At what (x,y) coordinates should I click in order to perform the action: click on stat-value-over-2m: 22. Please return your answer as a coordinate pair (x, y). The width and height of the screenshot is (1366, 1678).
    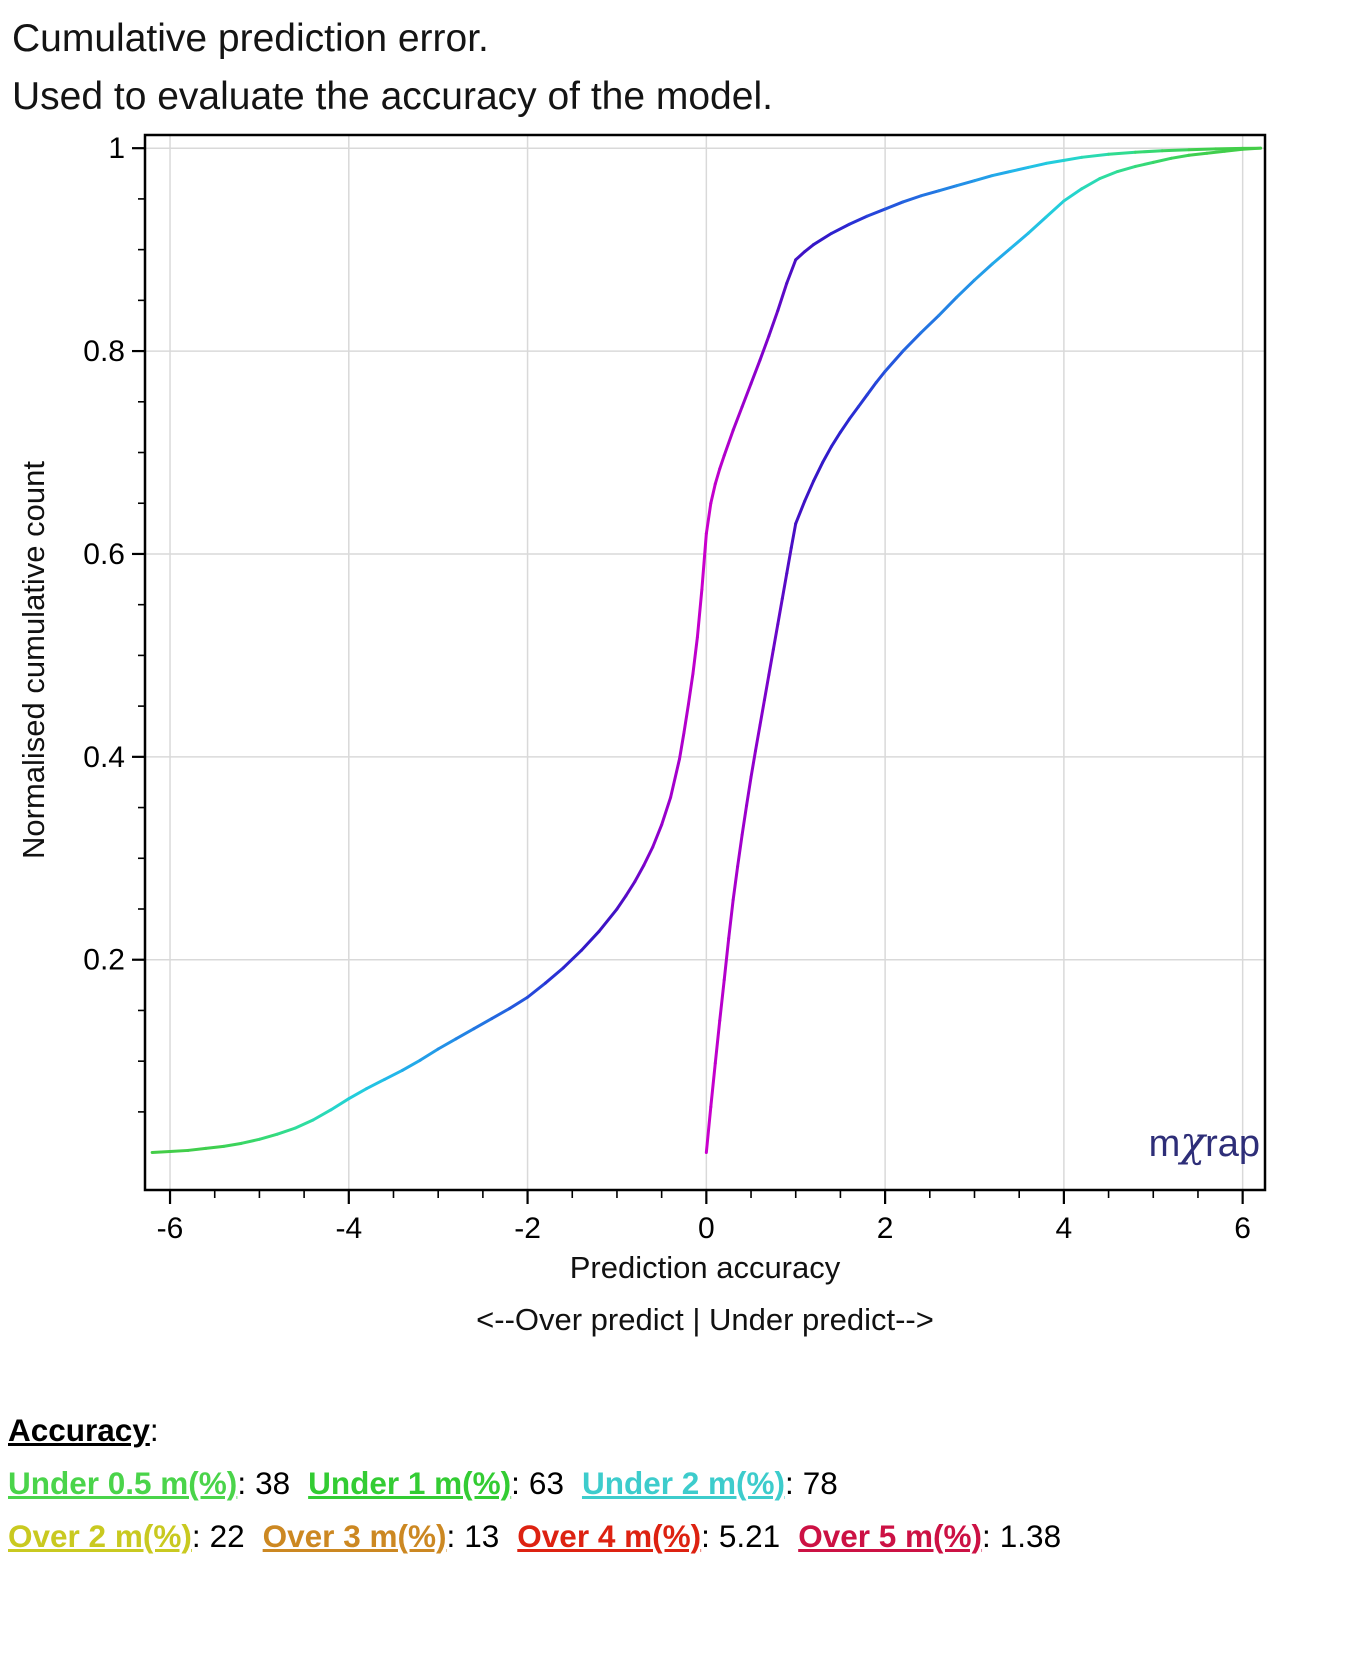
    Looking at the image, I should click on (227, 1536).